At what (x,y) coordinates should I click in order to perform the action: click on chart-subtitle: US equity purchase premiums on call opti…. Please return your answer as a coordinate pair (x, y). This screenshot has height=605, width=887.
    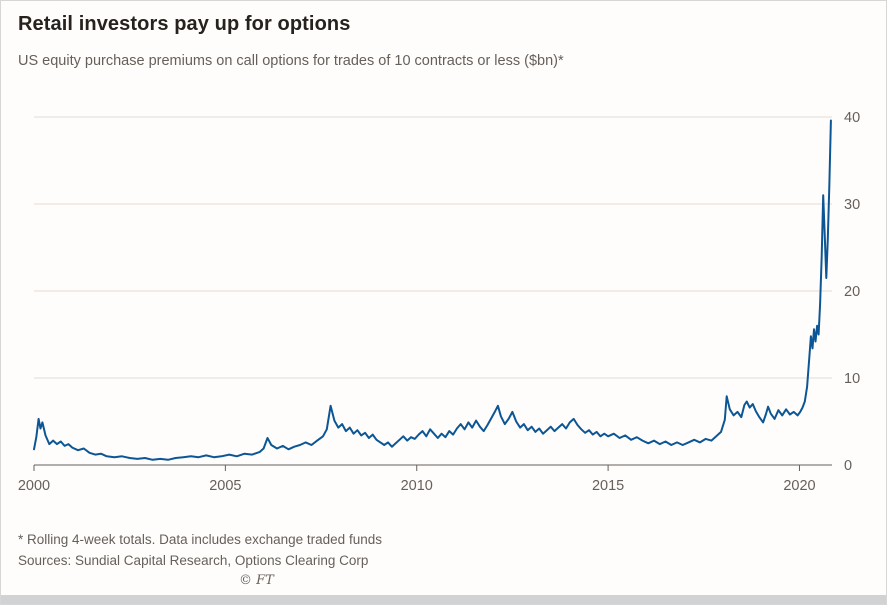
    Looking at the image, I should click on (291, 61).